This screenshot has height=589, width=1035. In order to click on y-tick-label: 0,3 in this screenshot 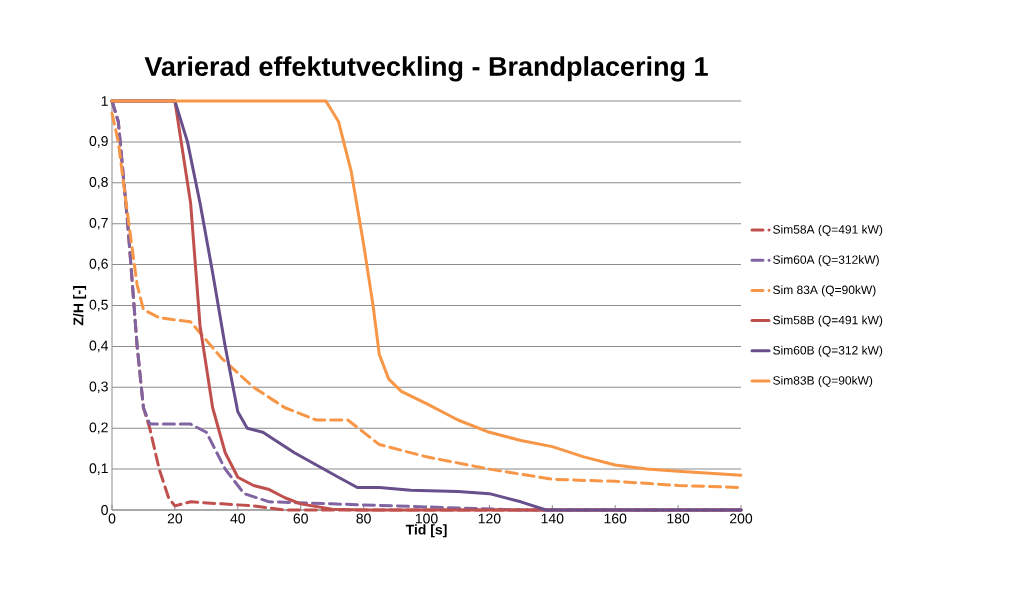, I will do `click(98, 387)`.